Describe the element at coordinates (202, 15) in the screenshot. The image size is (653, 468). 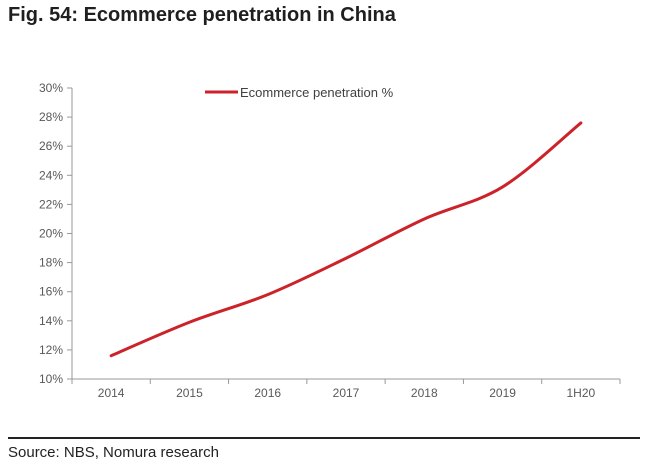
I see `figure-title: Fig. 54: Ecommerce penetration in China` at that location.